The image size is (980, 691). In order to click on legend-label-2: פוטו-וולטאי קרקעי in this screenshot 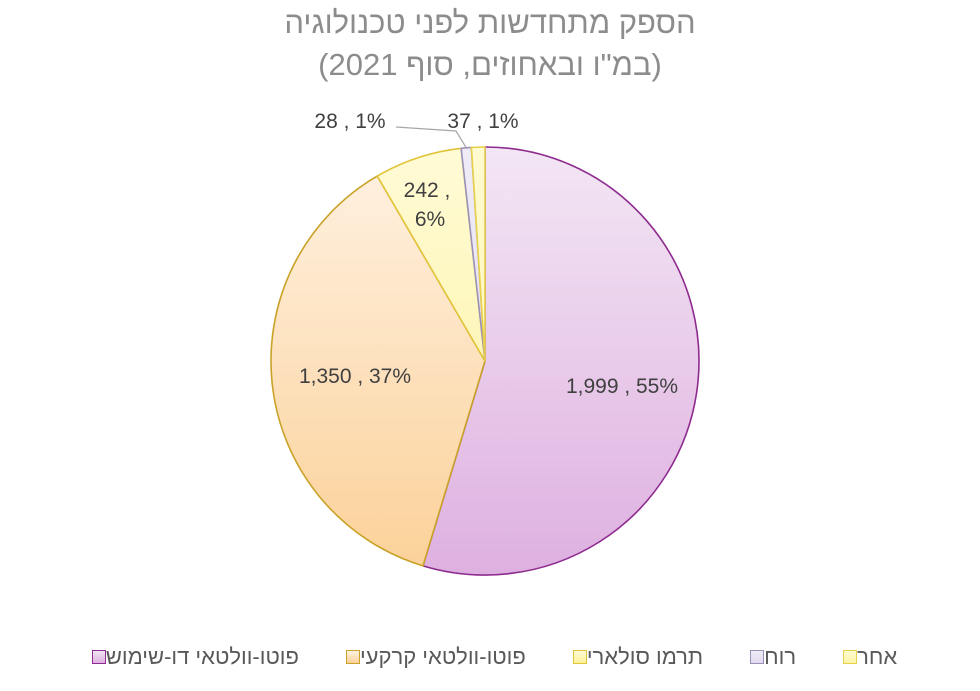, I will do `click(442, 656)`.